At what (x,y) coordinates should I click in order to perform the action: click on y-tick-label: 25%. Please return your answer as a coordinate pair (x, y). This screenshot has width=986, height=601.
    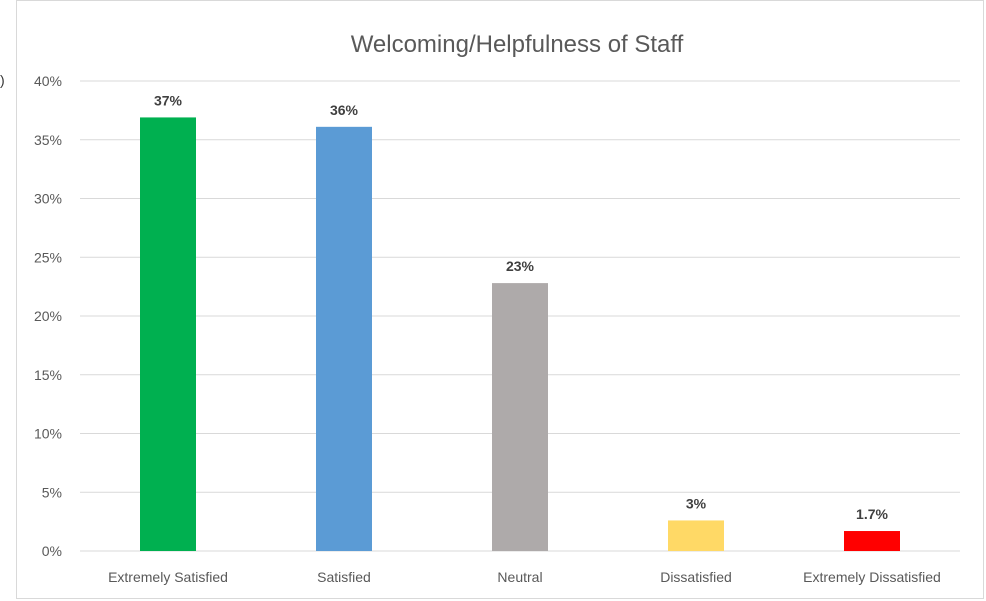
    Looking at the image, I should click on (48, 257).